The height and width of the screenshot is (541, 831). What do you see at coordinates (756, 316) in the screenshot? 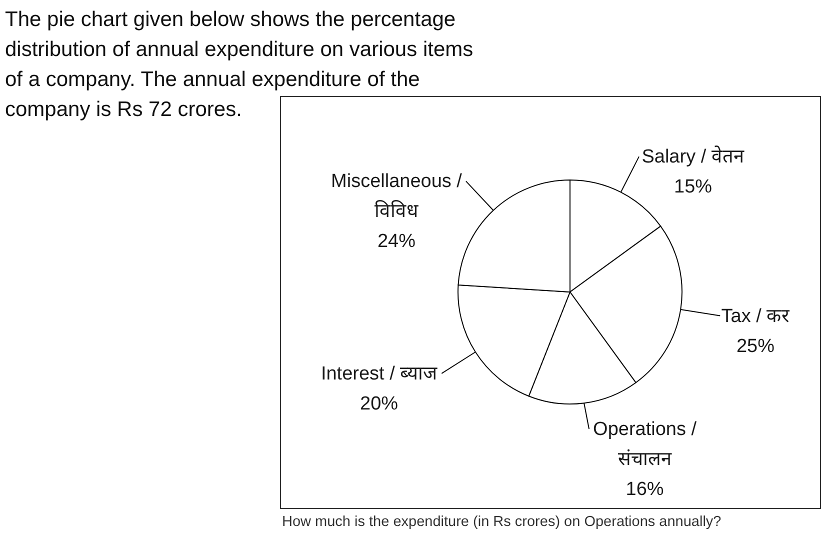
I see `slice-label: Tax / कर` at bounding box center [756, 316].